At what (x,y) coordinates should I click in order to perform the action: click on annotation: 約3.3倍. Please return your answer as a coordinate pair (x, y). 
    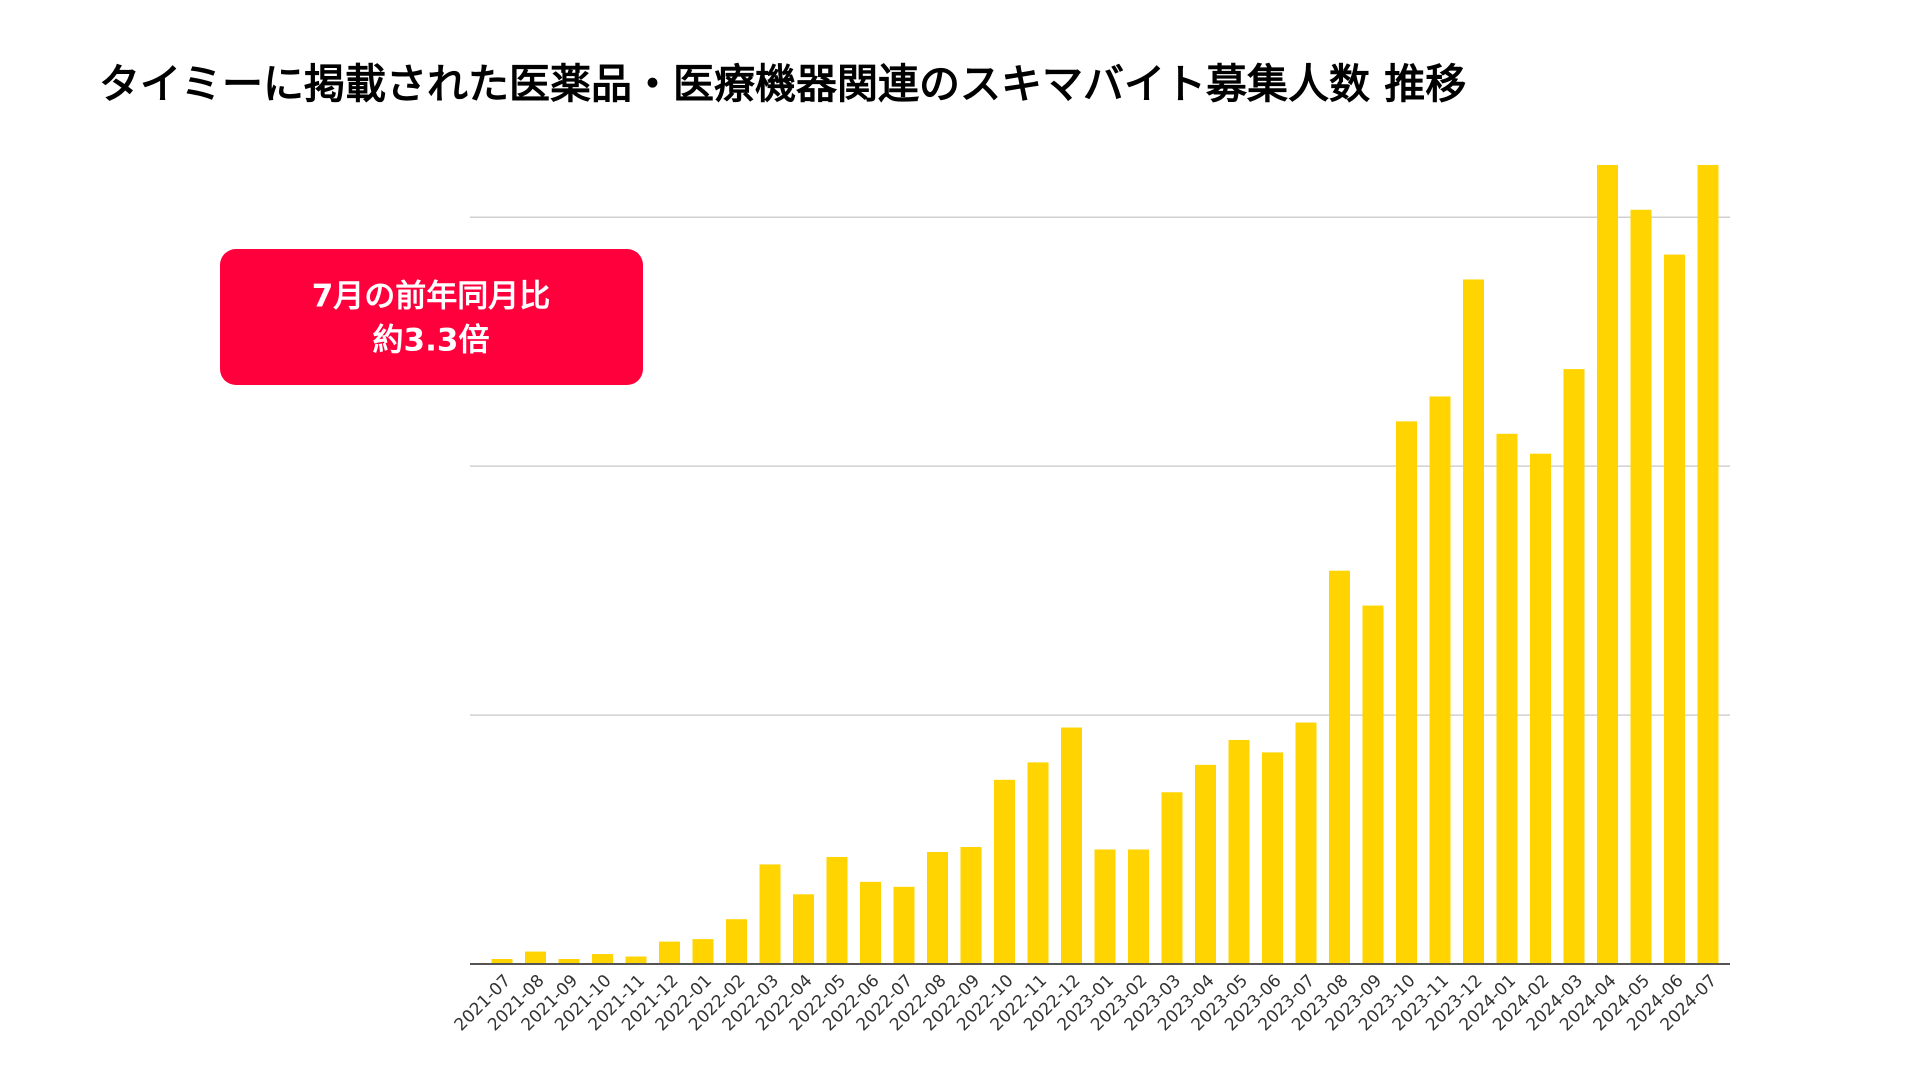
    Looking at the image, I should click on (431, 341).